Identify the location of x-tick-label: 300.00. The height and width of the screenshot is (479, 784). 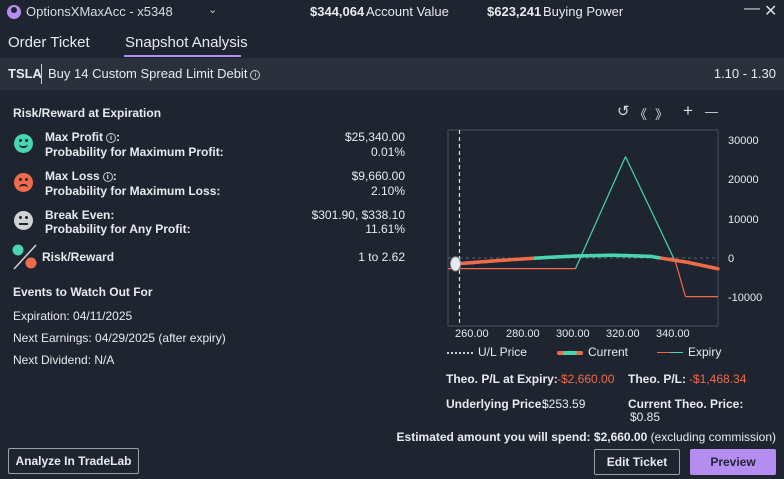
(573, 334).